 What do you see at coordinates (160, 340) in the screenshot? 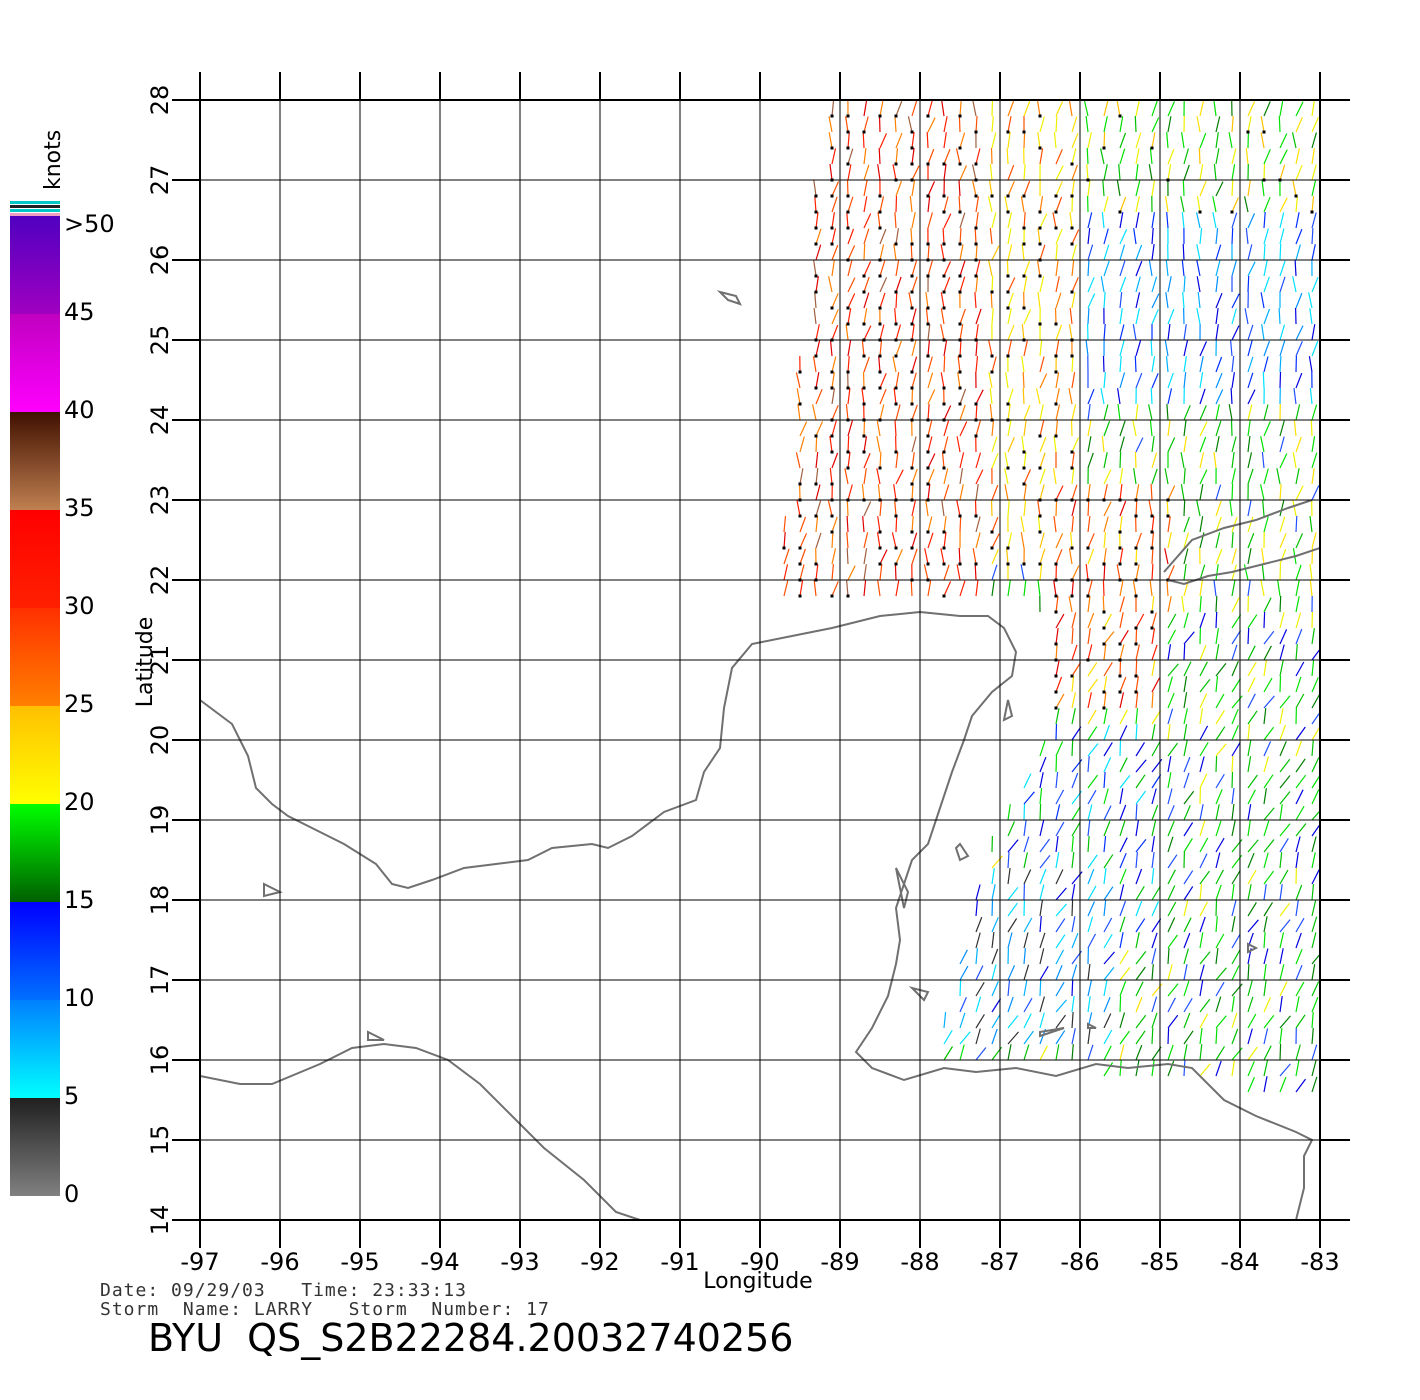
I see `latitude-label: 25` at bounding box center [160, 340].